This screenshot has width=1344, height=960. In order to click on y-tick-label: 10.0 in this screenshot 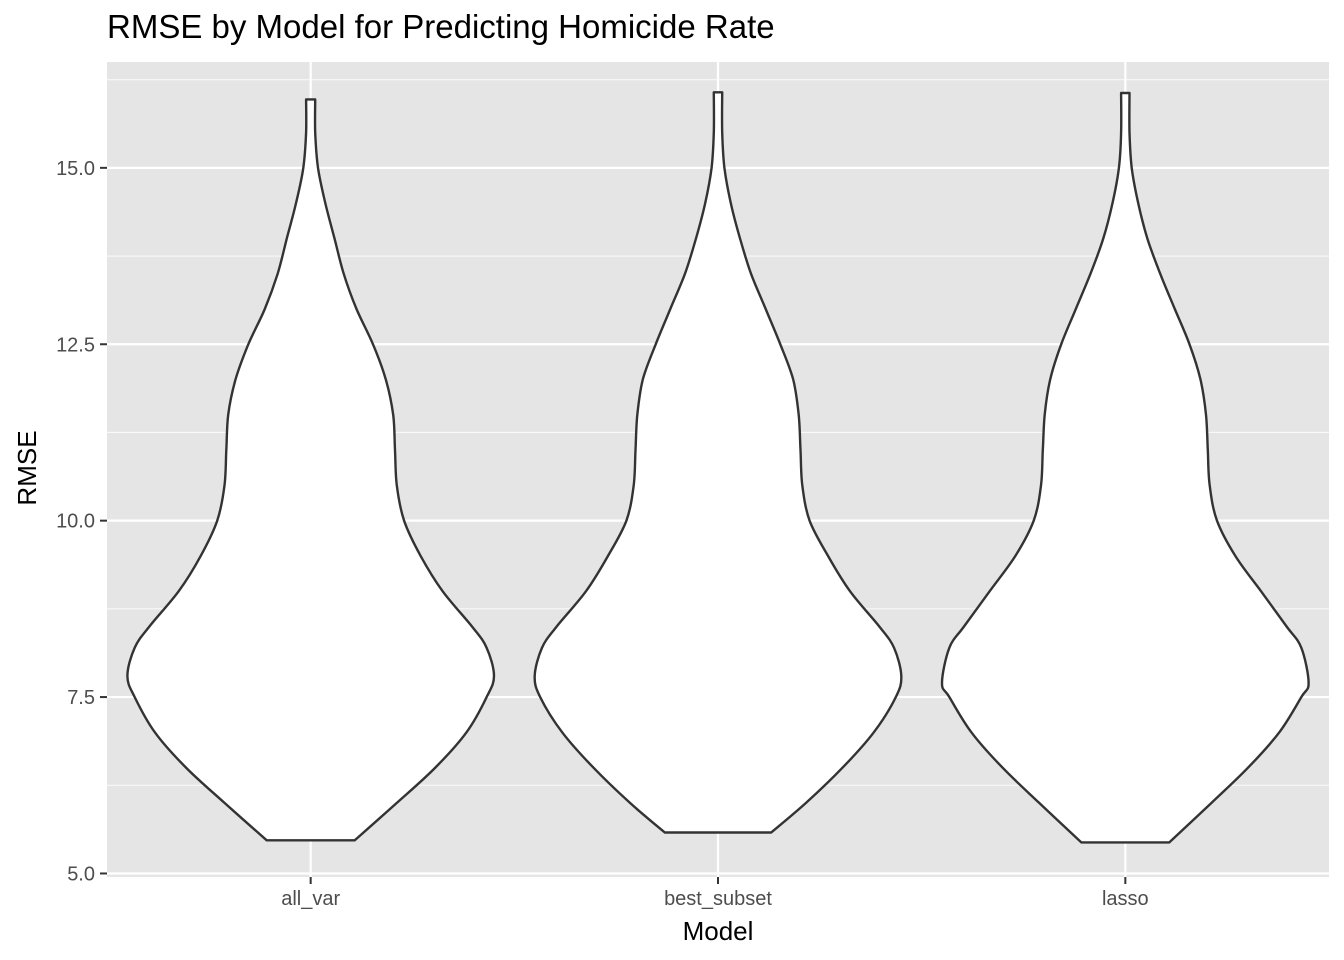, I will do `click(75, 522)`.